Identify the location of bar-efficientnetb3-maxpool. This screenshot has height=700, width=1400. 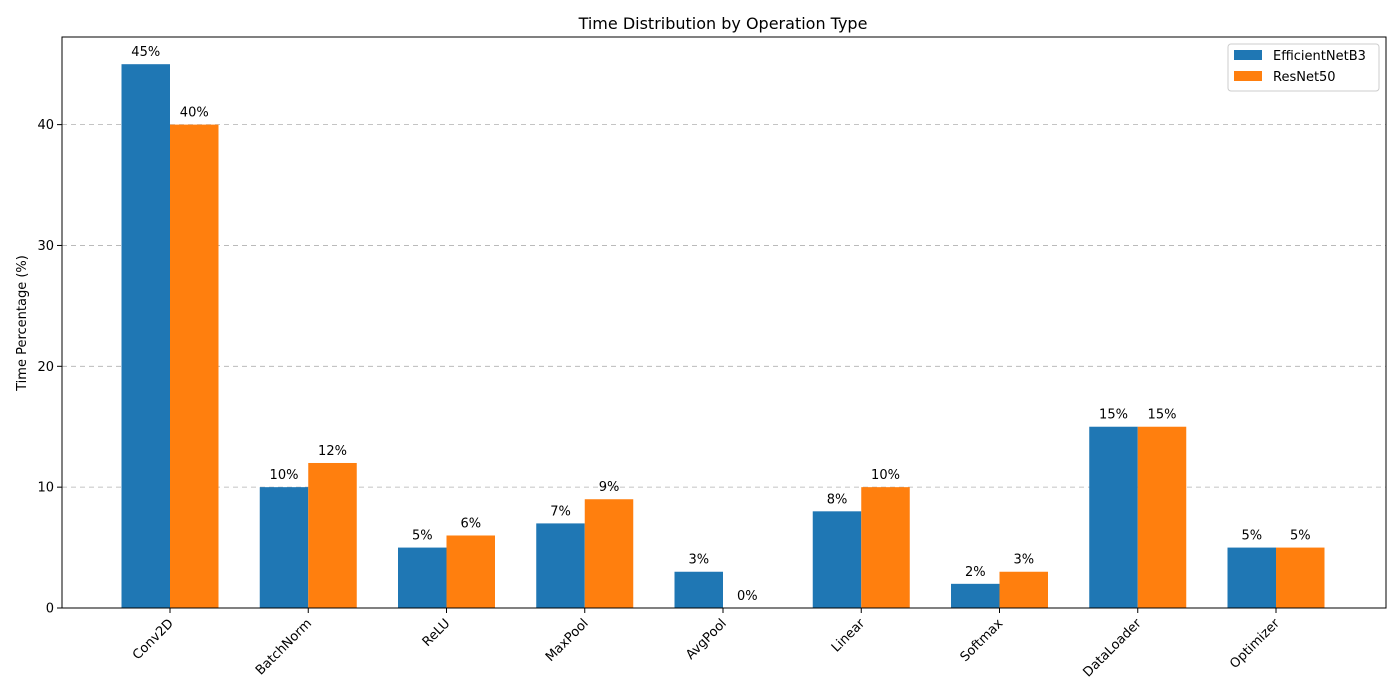
(560, 565).